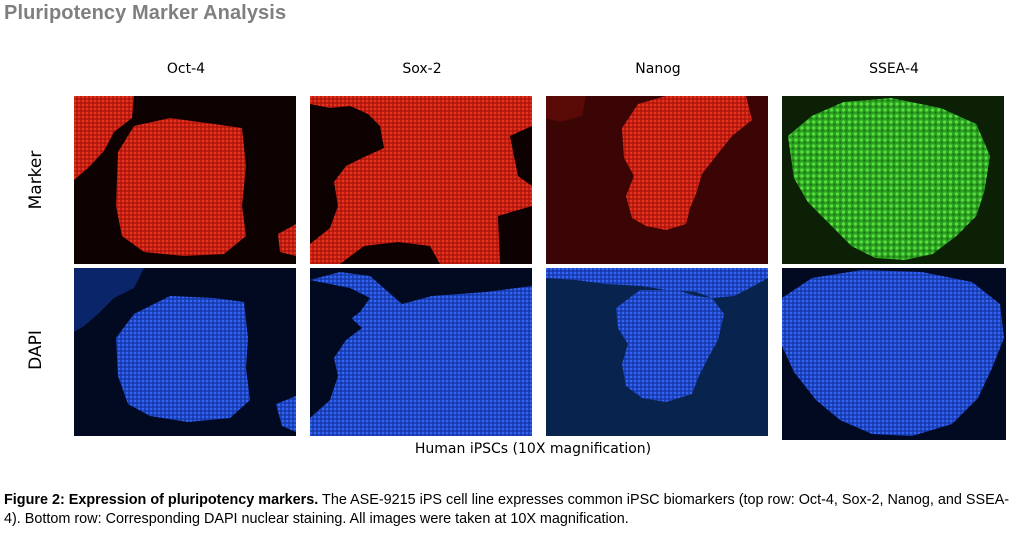 This screenshot has width=1024, height=534. Describe the element at coordinates (894, 69) in the screenshot. I see `column-label-ssea4: SSEA-4` at that location.